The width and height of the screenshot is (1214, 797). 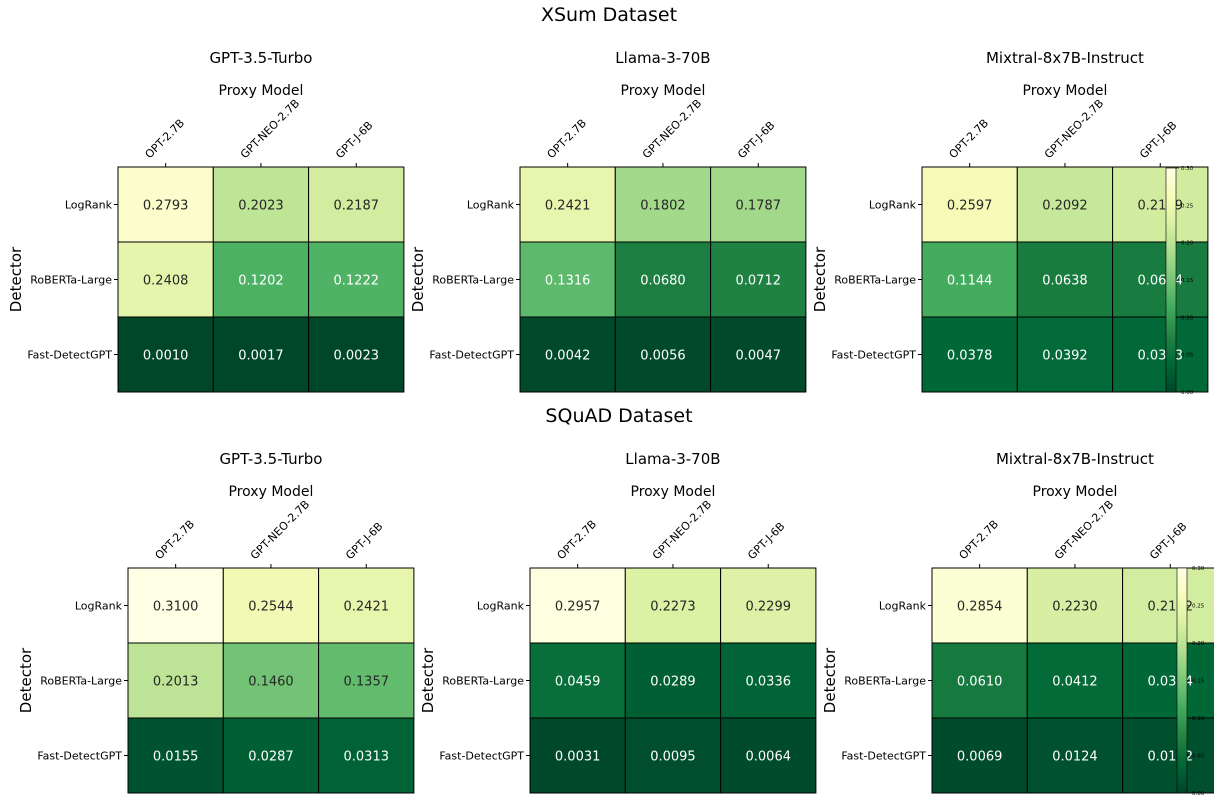 I want to click on cell-value-label: 0.0031, so click(x=578, y=757).